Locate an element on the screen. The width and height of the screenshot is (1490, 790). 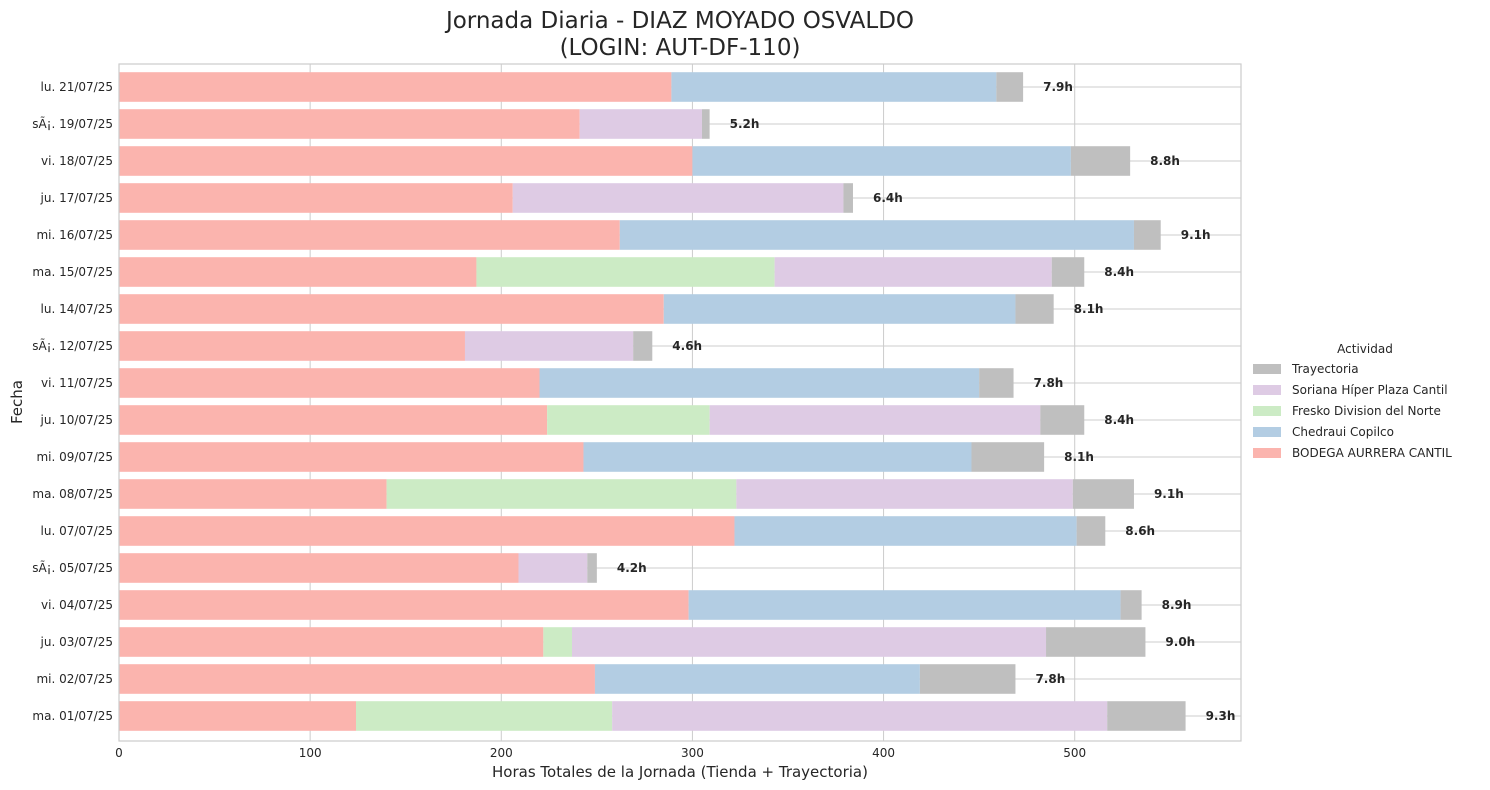
y-tick-label: sÃ¡. 19/07/25 is located at coordinates (72, 123).